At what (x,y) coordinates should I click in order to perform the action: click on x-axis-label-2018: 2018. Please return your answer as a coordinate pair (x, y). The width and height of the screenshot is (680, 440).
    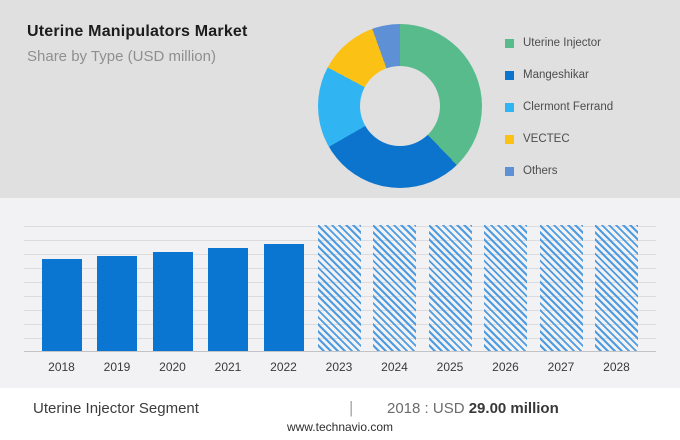
    Looking at the image, I should click on (61, 367).